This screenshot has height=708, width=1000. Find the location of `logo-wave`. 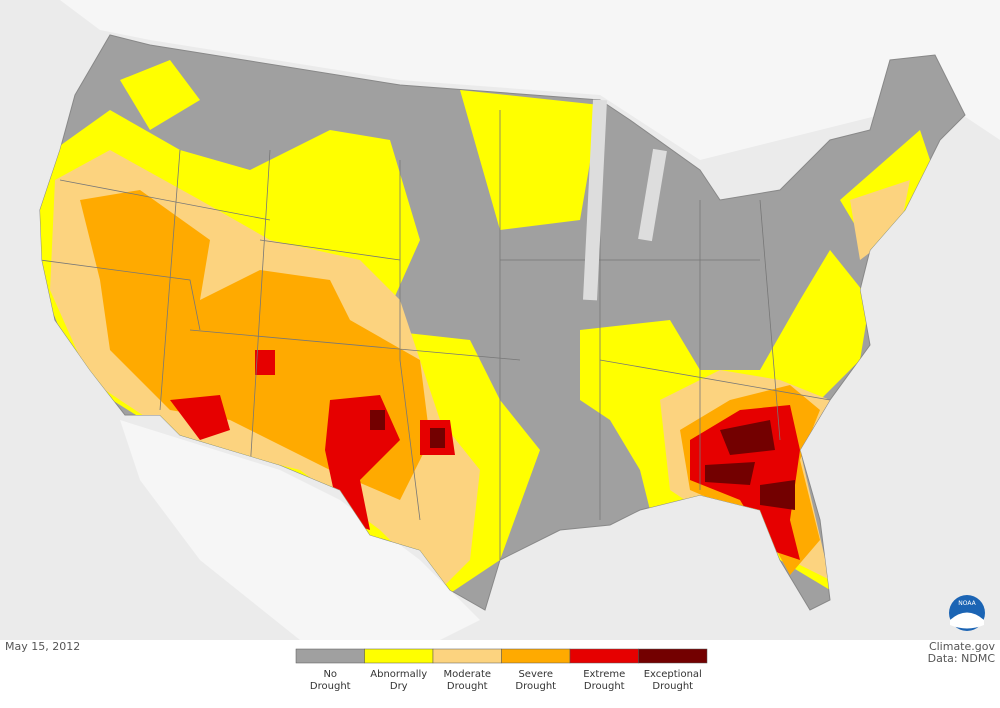

logo-wave is located at coordinates (967, 620).